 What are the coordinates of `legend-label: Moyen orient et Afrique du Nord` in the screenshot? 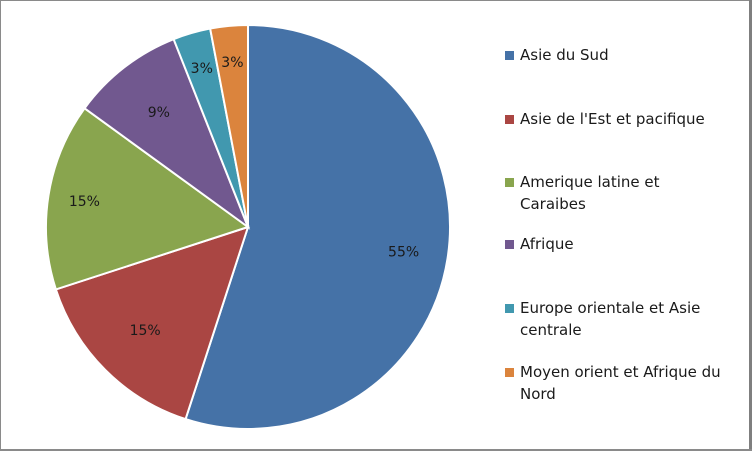 It's located at (620, 383).